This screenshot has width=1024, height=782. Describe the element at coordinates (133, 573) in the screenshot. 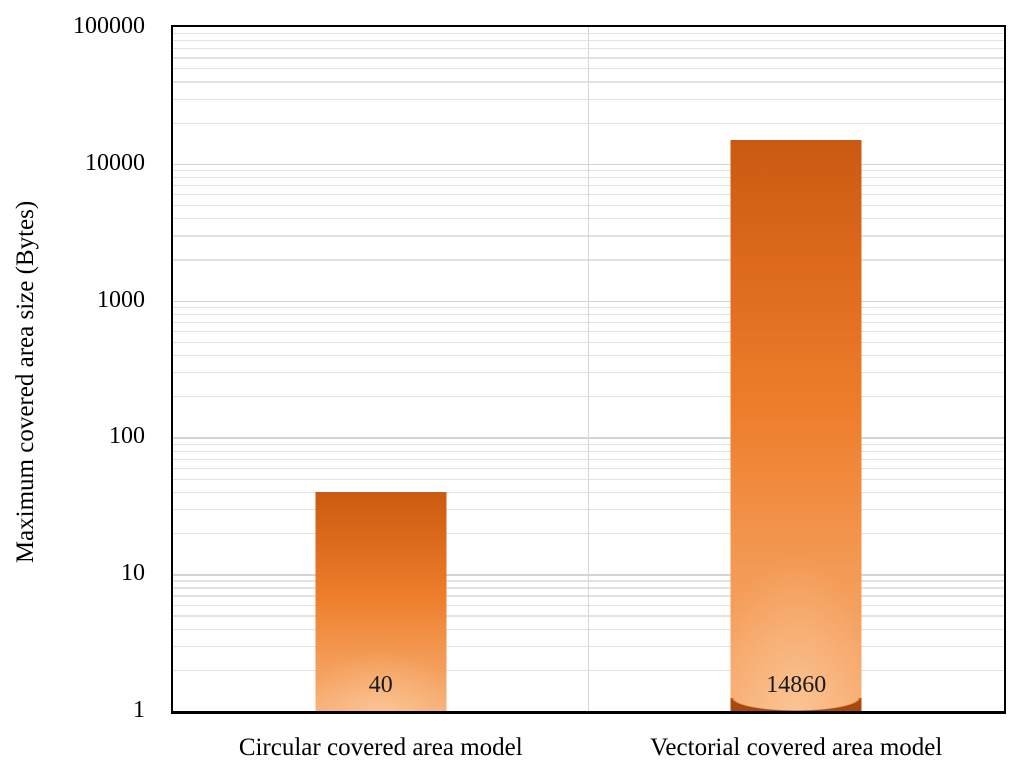

I see `y-tick-label: 10` at that location.